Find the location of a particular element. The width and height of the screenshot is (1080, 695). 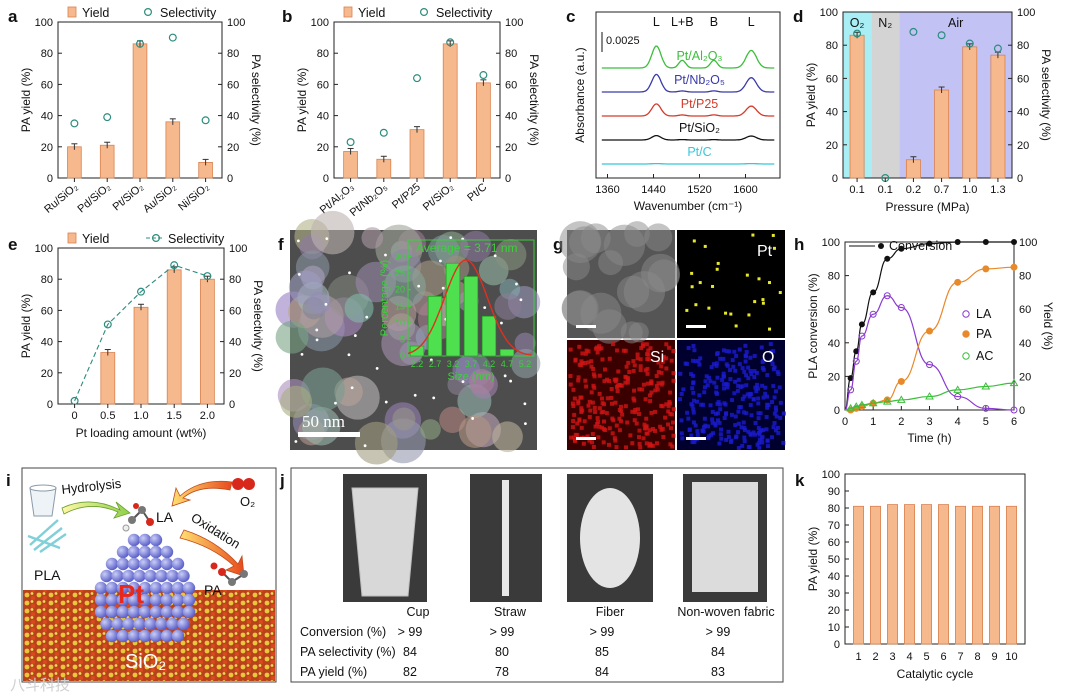

hist-x-tick-label: 4.7 is located at coordinates (507, 364).